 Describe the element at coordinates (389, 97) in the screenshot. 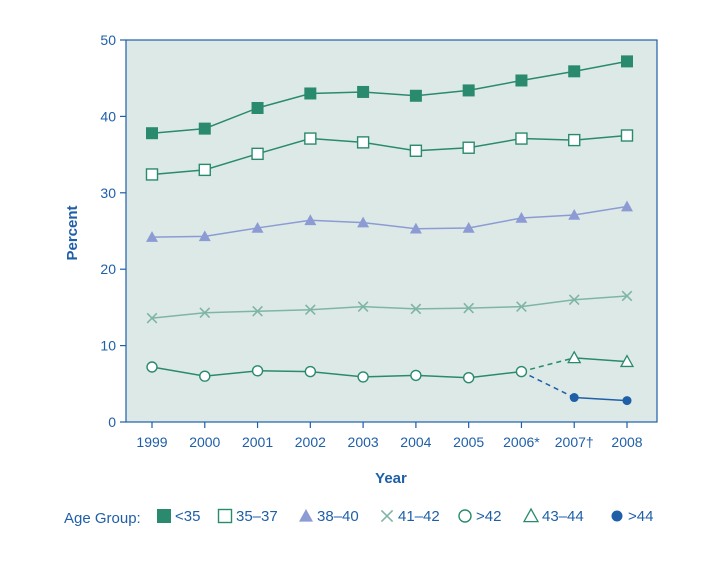

I see `series-line-lt35` at that location.